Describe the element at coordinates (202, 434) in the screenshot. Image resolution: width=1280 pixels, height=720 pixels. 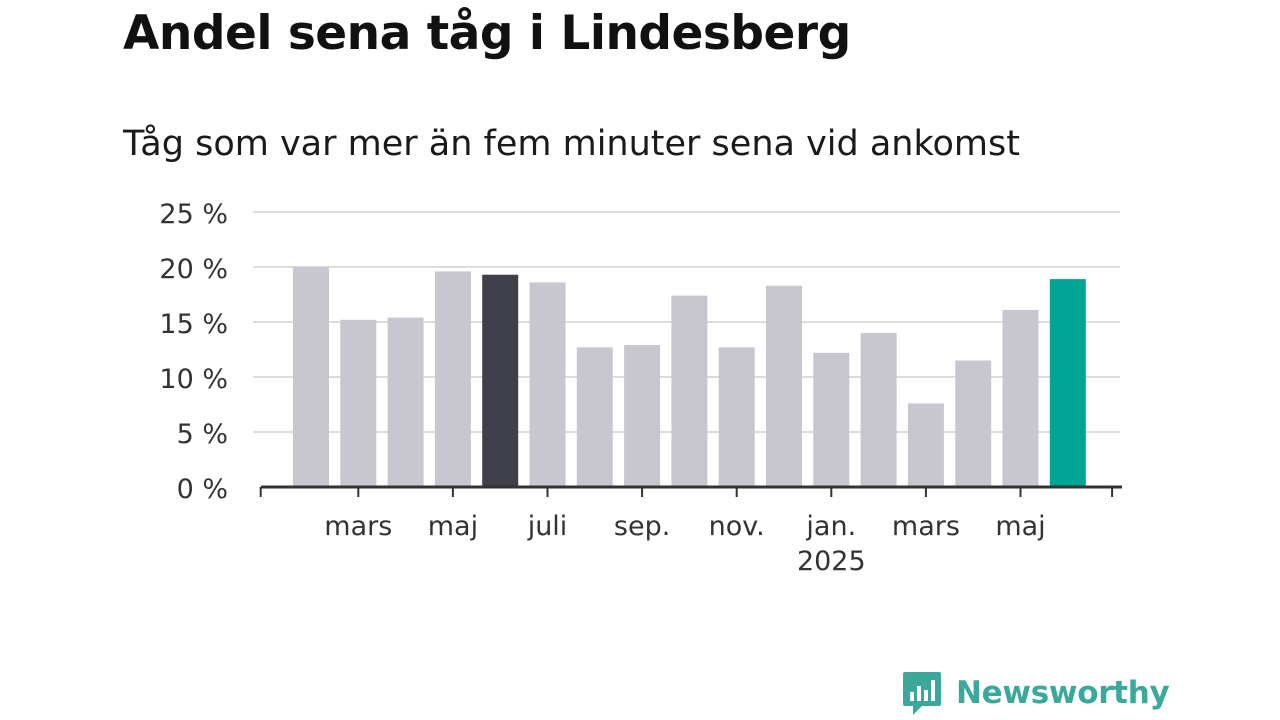
I see `y-tick-label: 5 %` at that location.